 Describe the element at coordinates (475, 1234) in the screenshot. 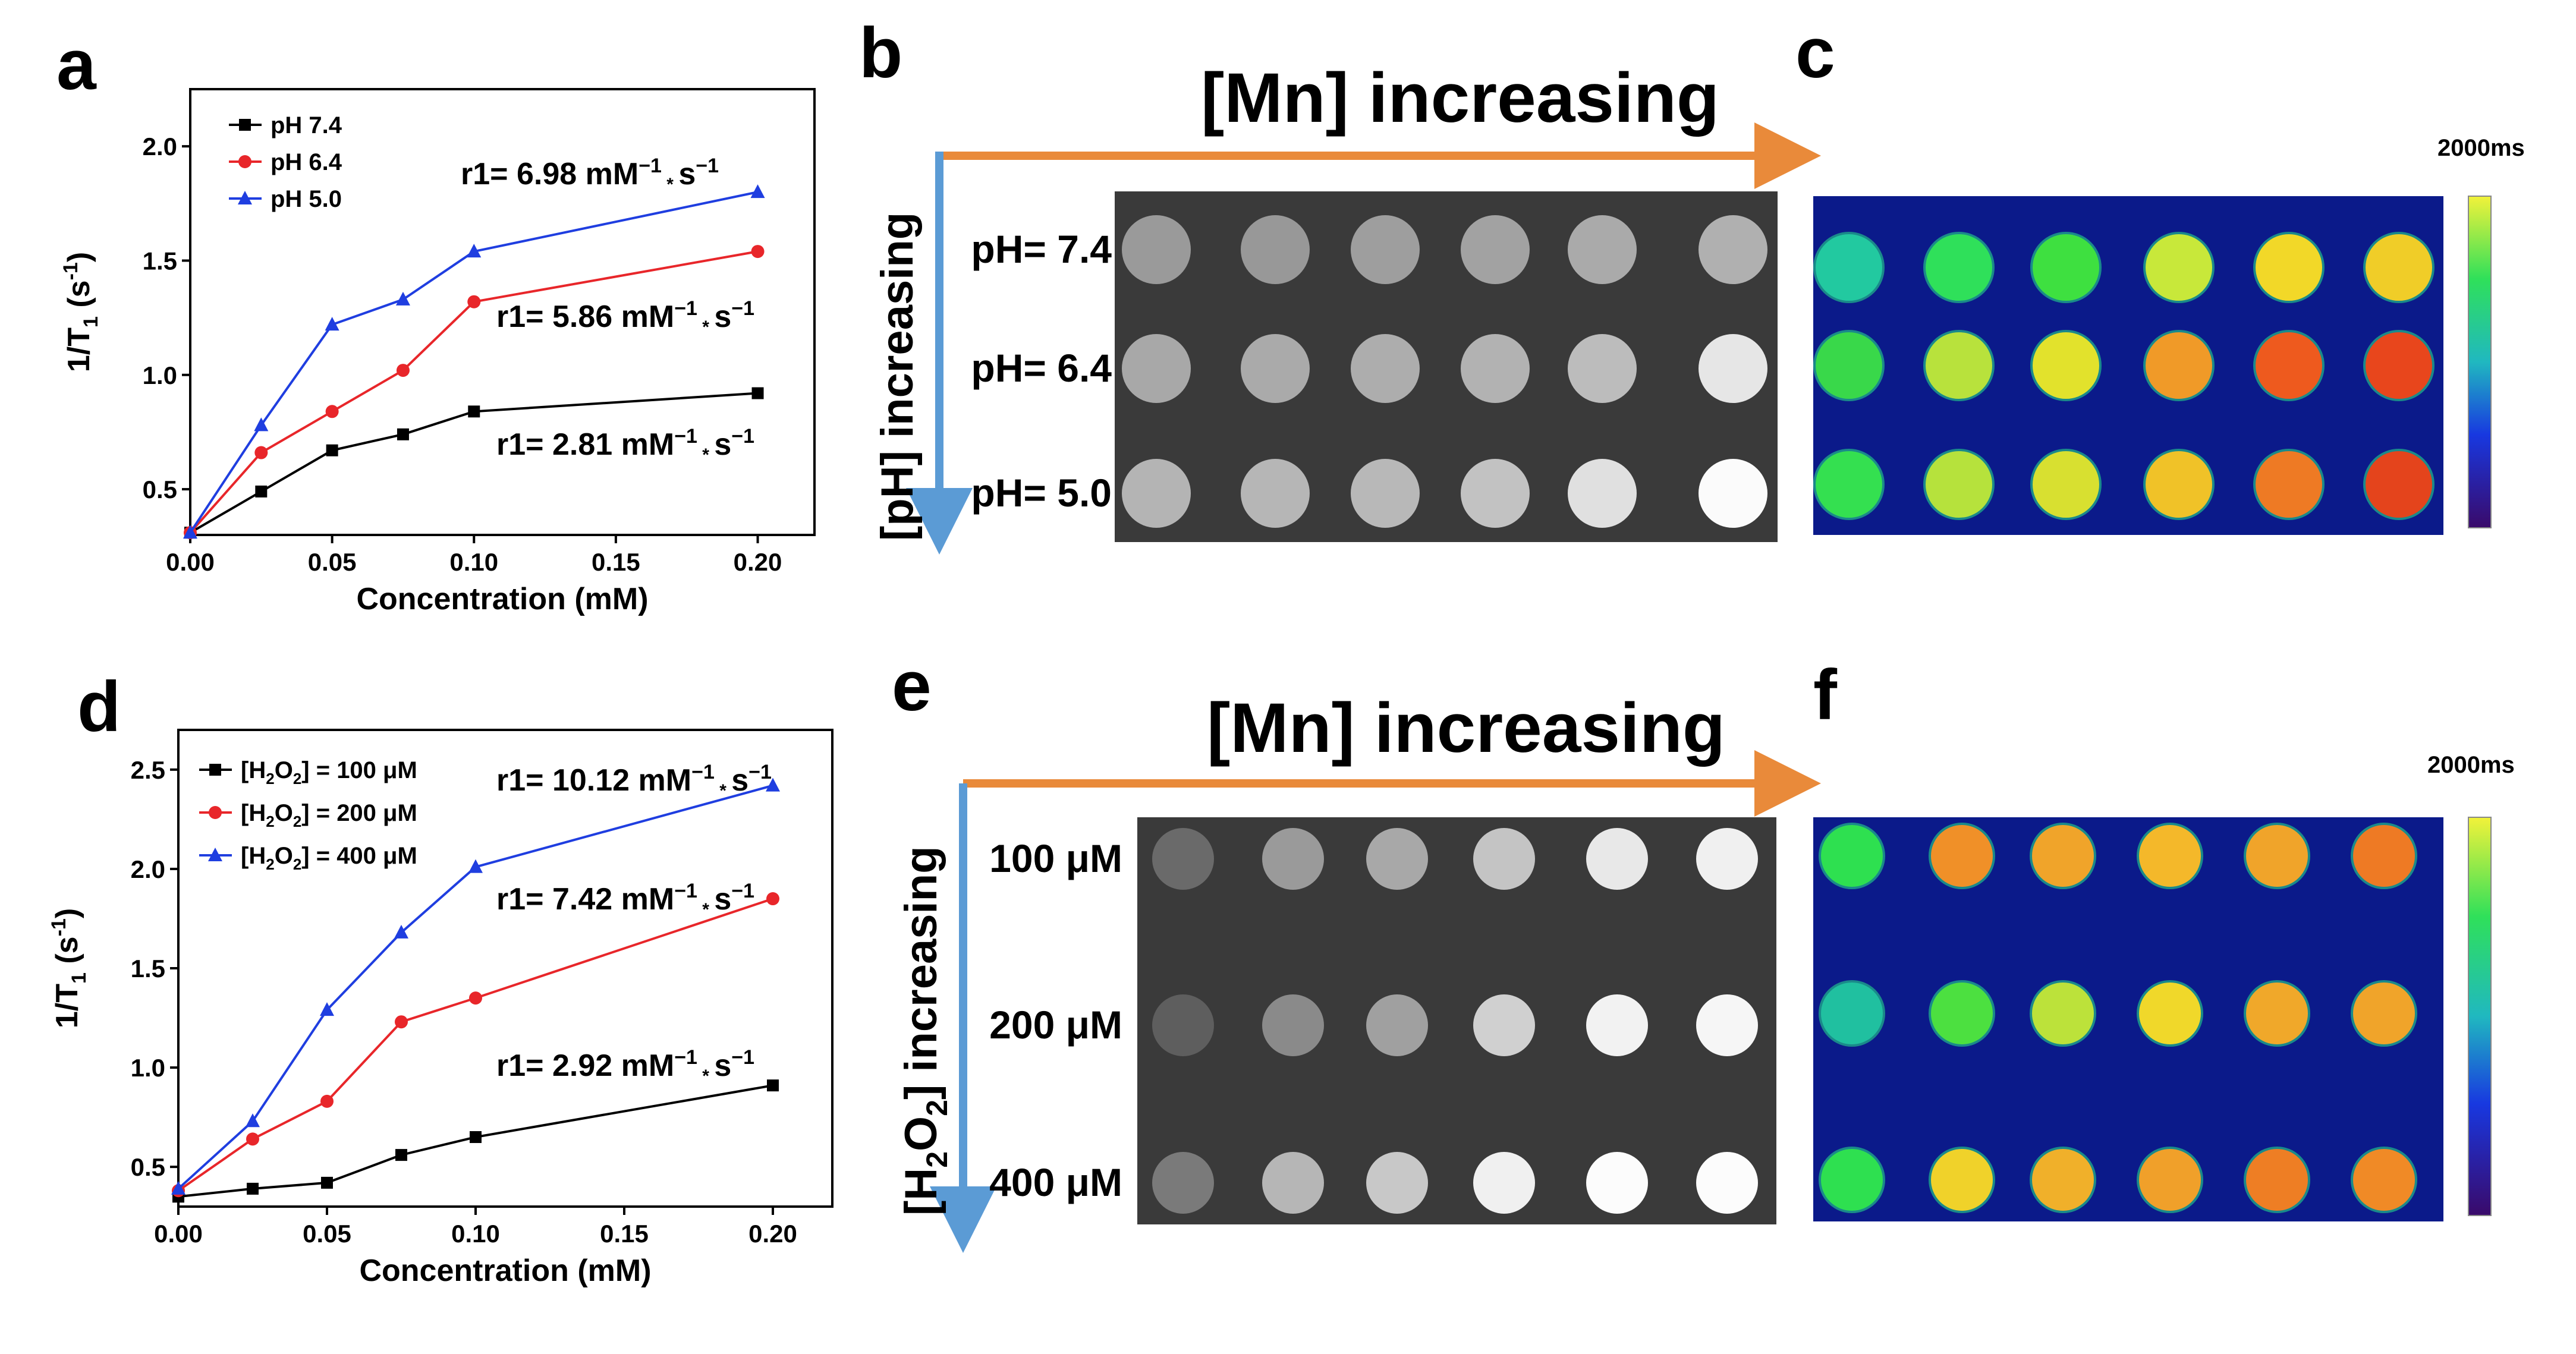

I see `x-tick-label: 0.10` at that location.